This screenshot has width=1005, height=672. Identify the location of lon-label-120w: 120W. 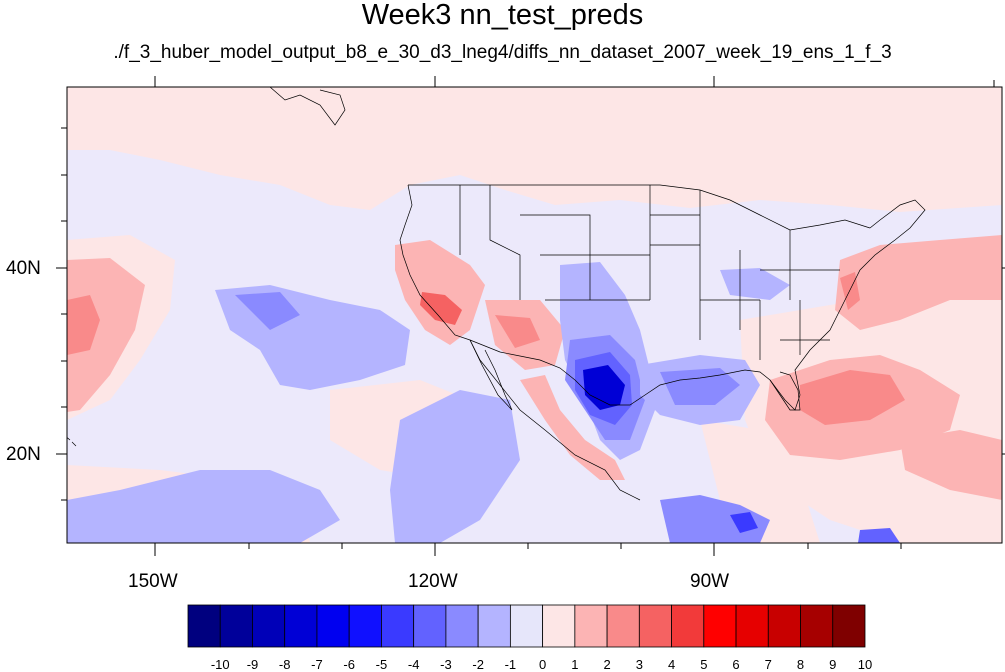
(433, 581).